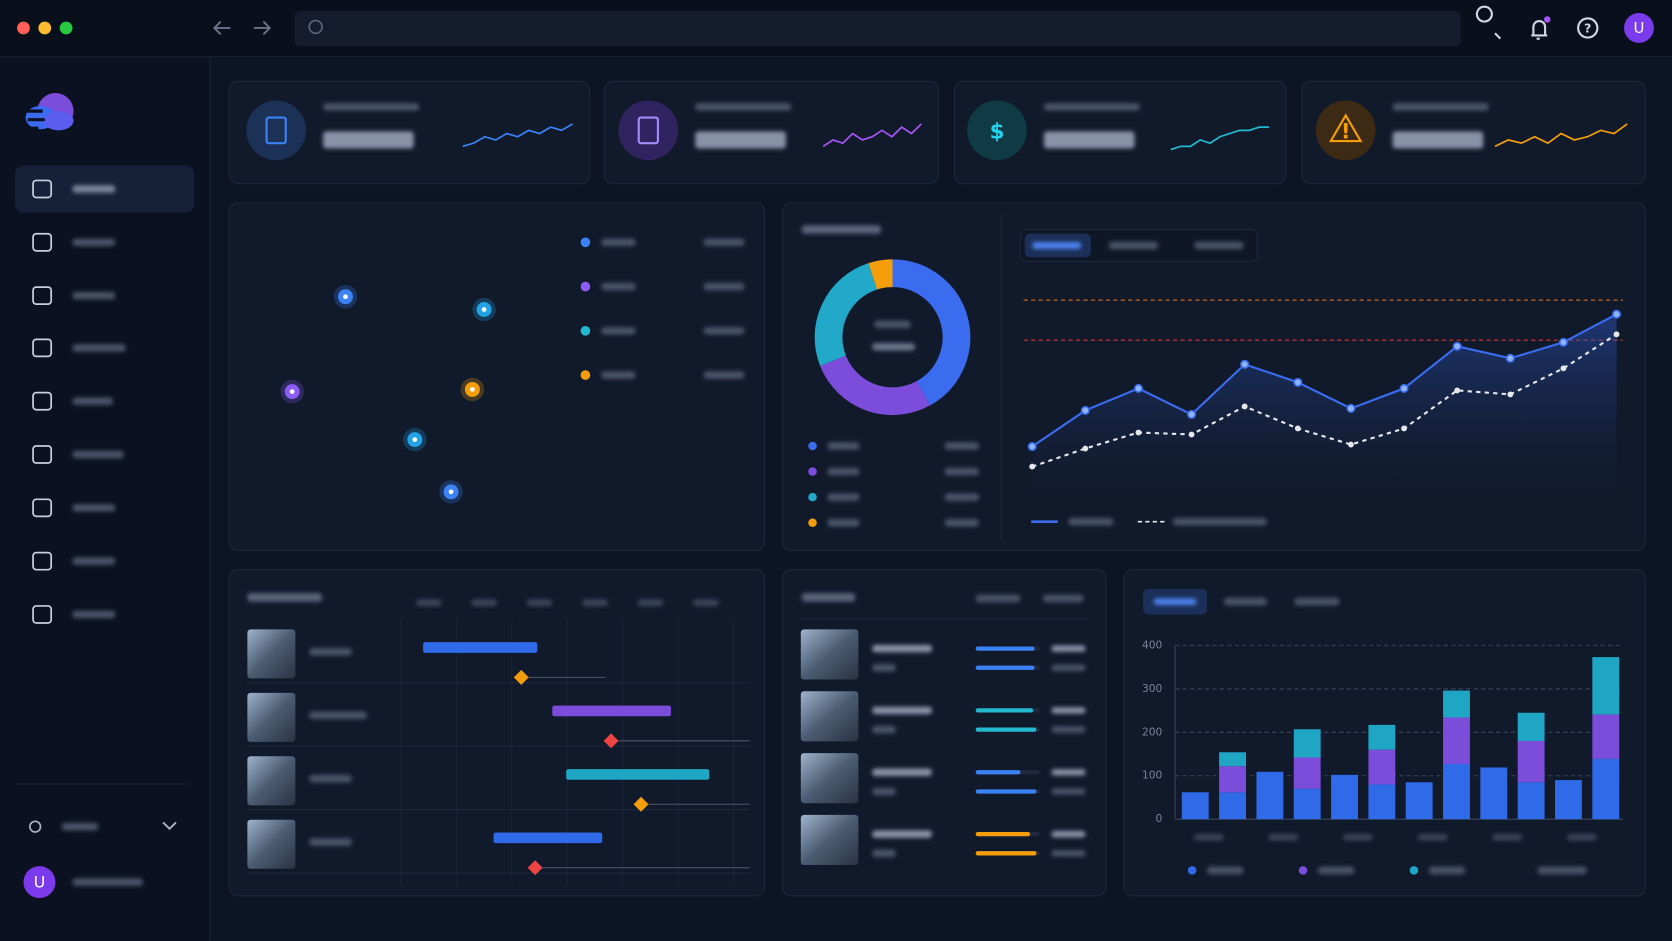 This screenshot has height=941, width=1672. What do you see at coordinates (23, 28) in the screenshot?
I see `window-close` at bounding box center [23, 28].